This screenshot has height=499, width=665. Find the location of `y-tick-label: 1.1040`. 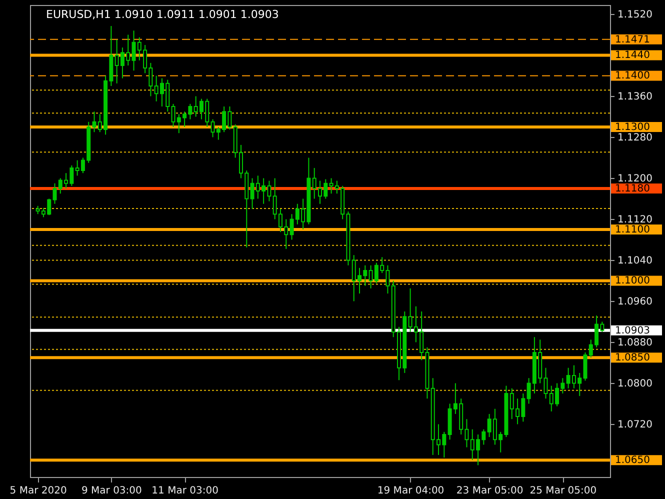

y-tick-label: 1.1040 is located at coordinates (635, 261).